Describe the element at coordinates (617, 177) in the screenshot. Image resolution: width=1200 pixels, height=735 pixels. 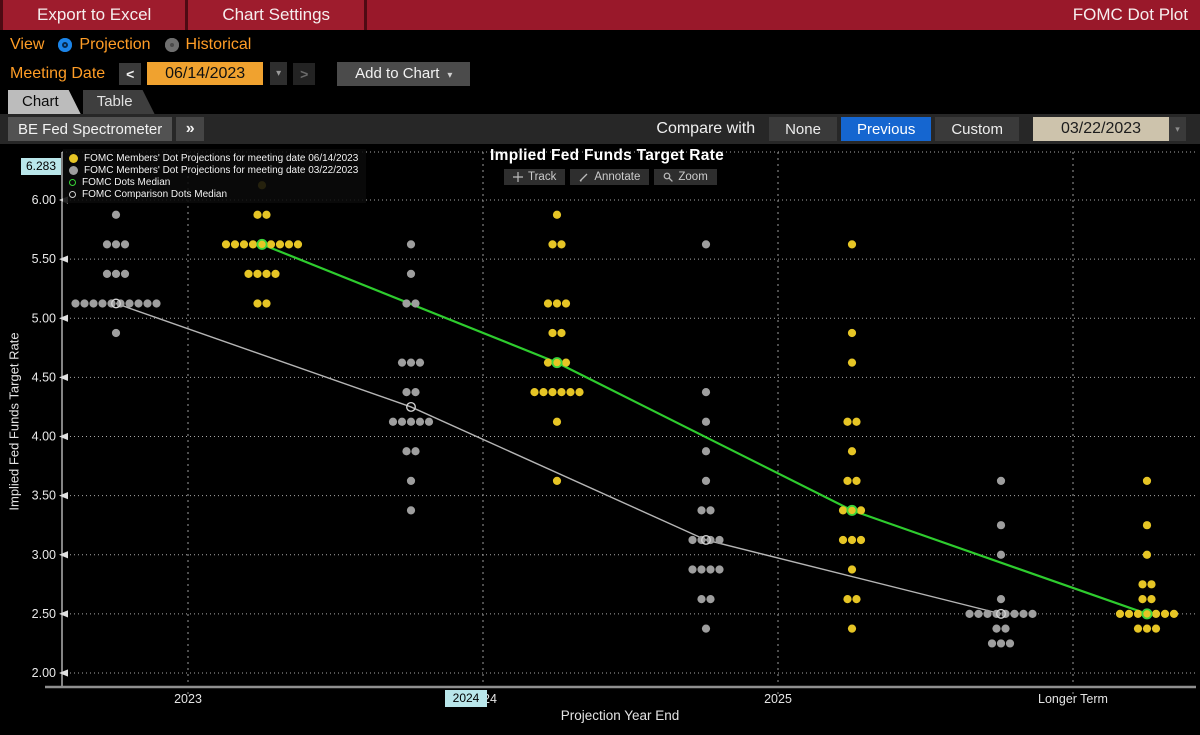
I see `annotate-label: Annotate` at that location.